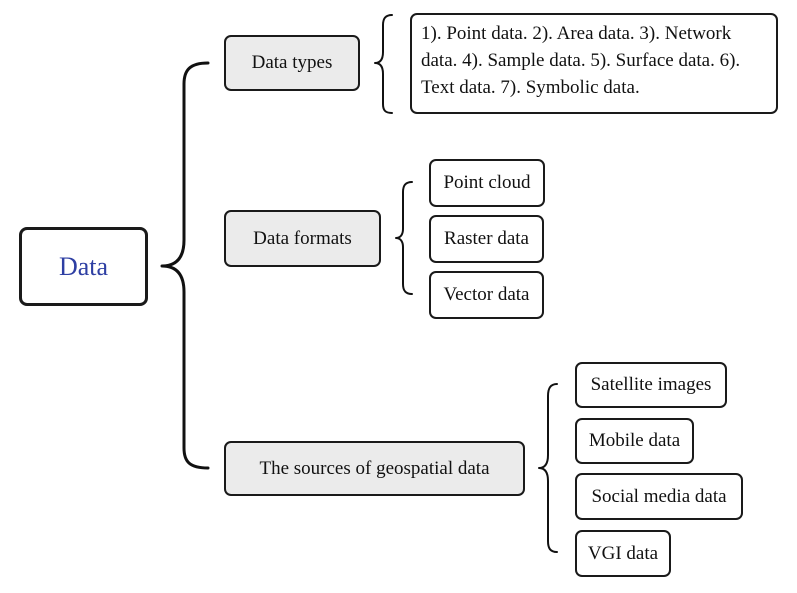 The height and width of the screenshot is (593, 797). I want to click on category-label: The sources of geospatial data, so click(374, 468).